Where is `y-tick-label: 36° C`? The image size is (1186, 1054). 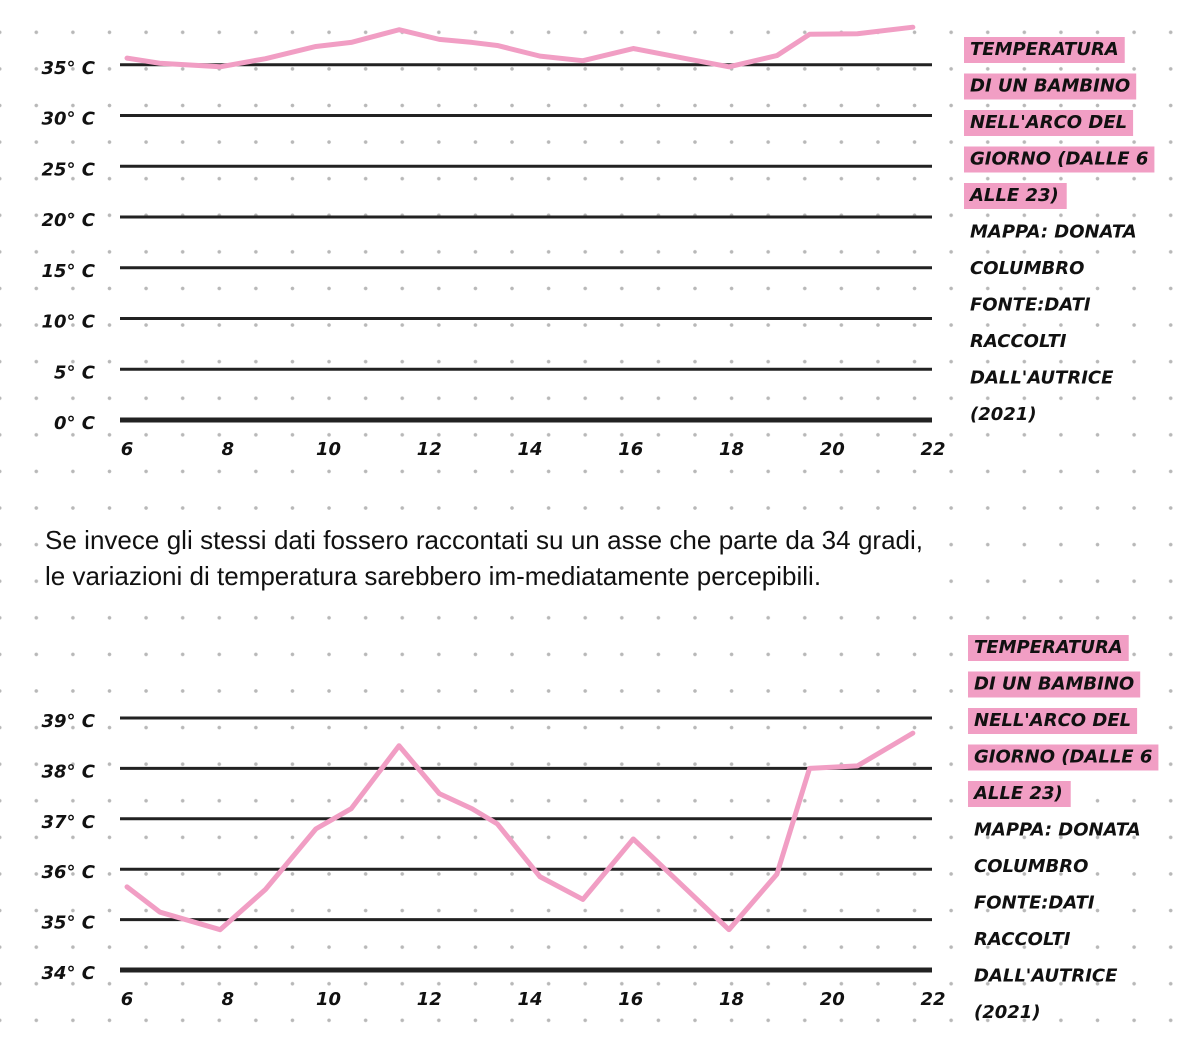 y-tick-label: 36° C is located at coordinates (68, 872).